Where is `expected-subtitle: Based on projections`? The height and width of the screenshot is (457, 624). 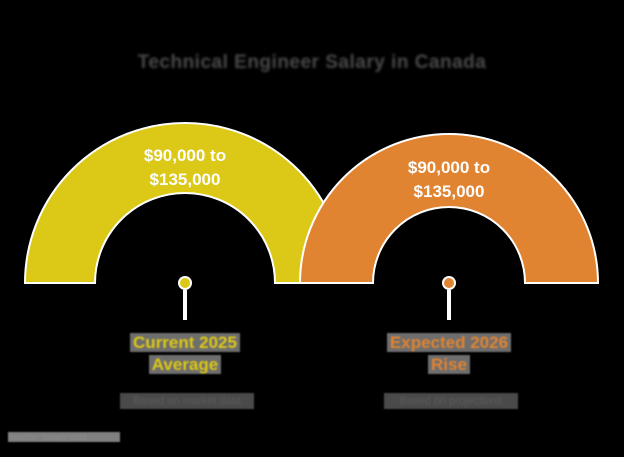
expected-subtitle: Based on projections is located at coordinates (451, 401).